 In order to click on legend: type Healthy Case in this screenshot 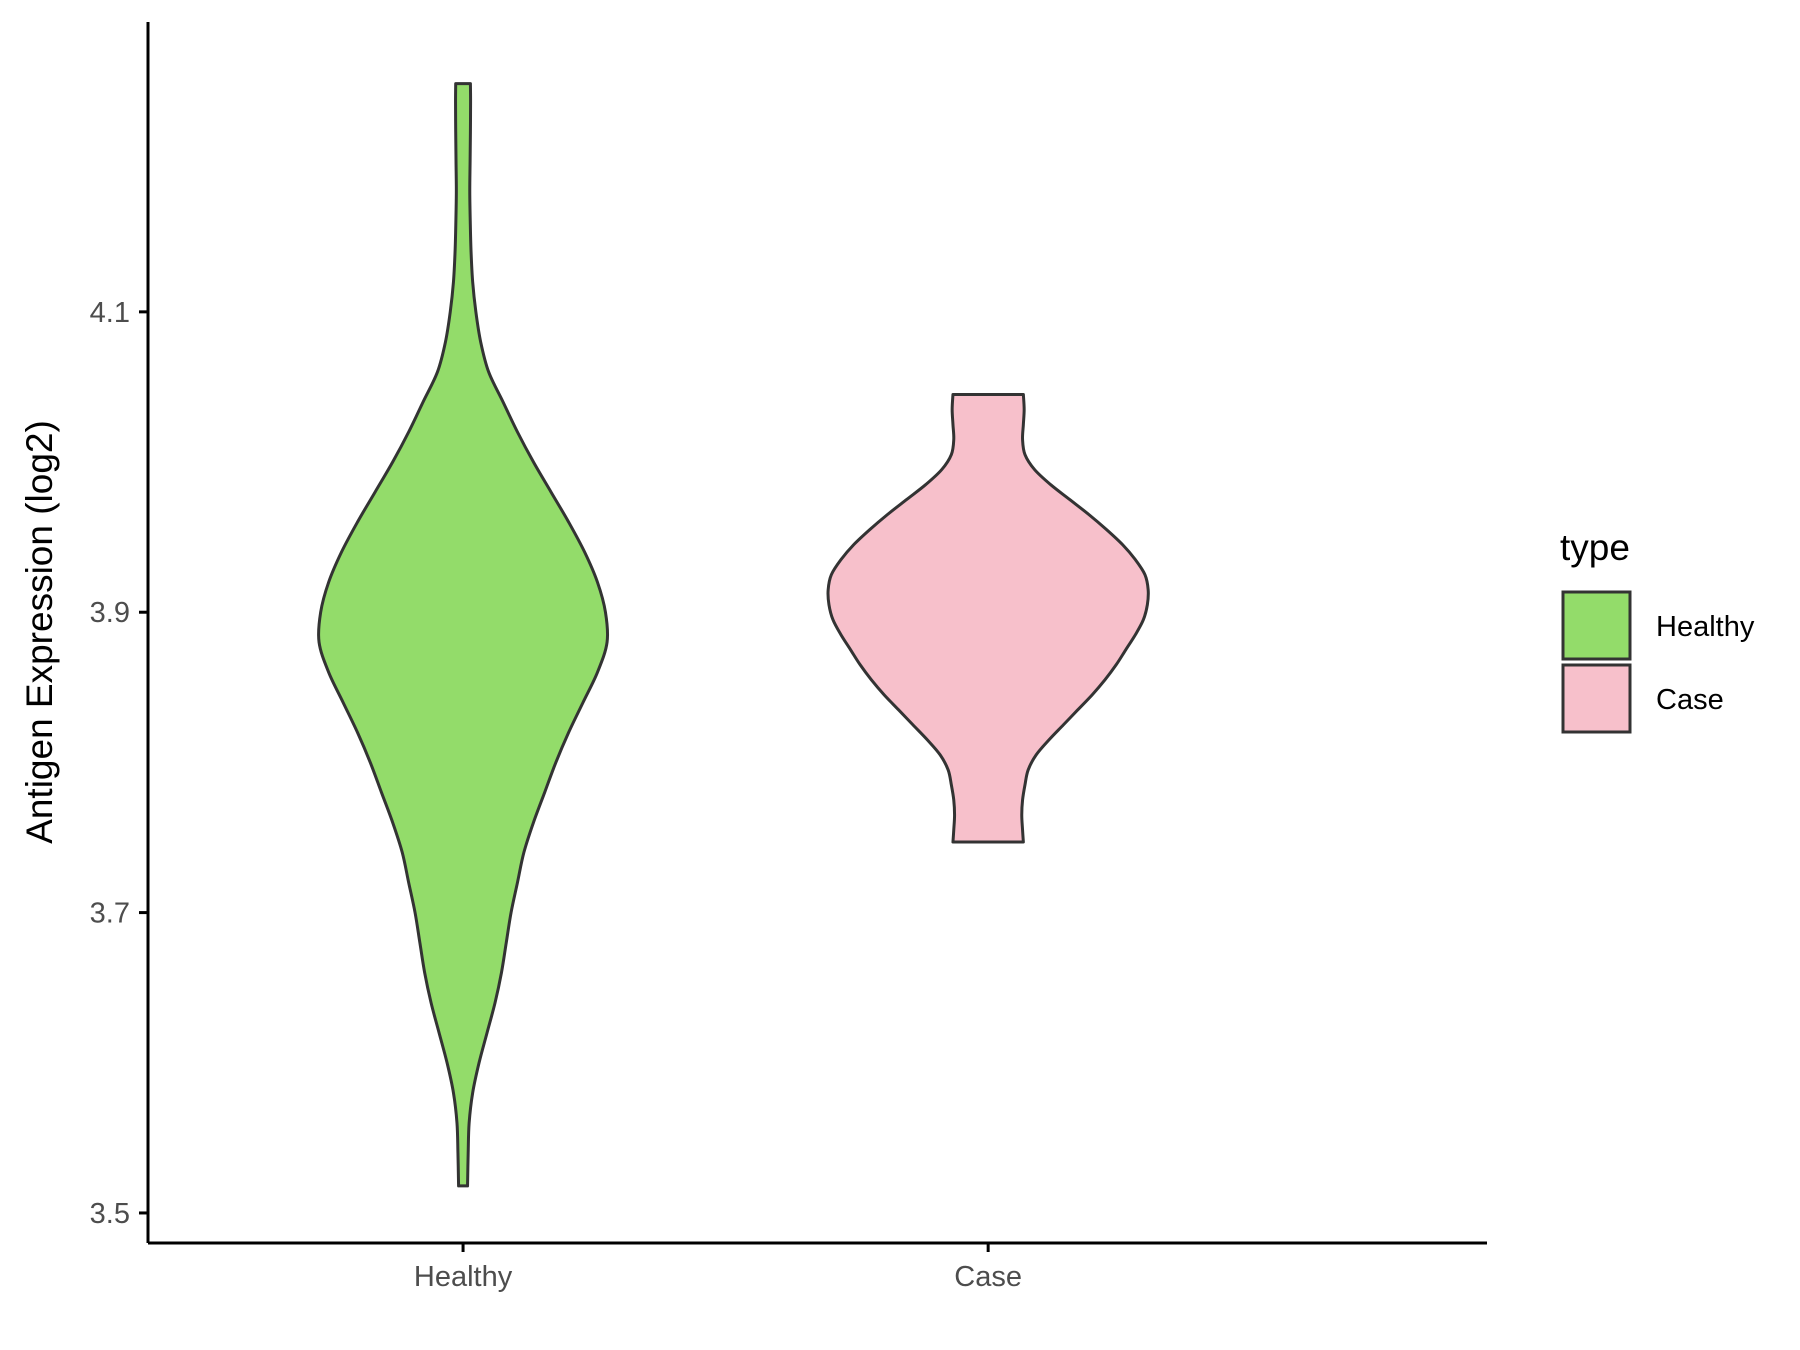, I will do `click(1657, 630)`.